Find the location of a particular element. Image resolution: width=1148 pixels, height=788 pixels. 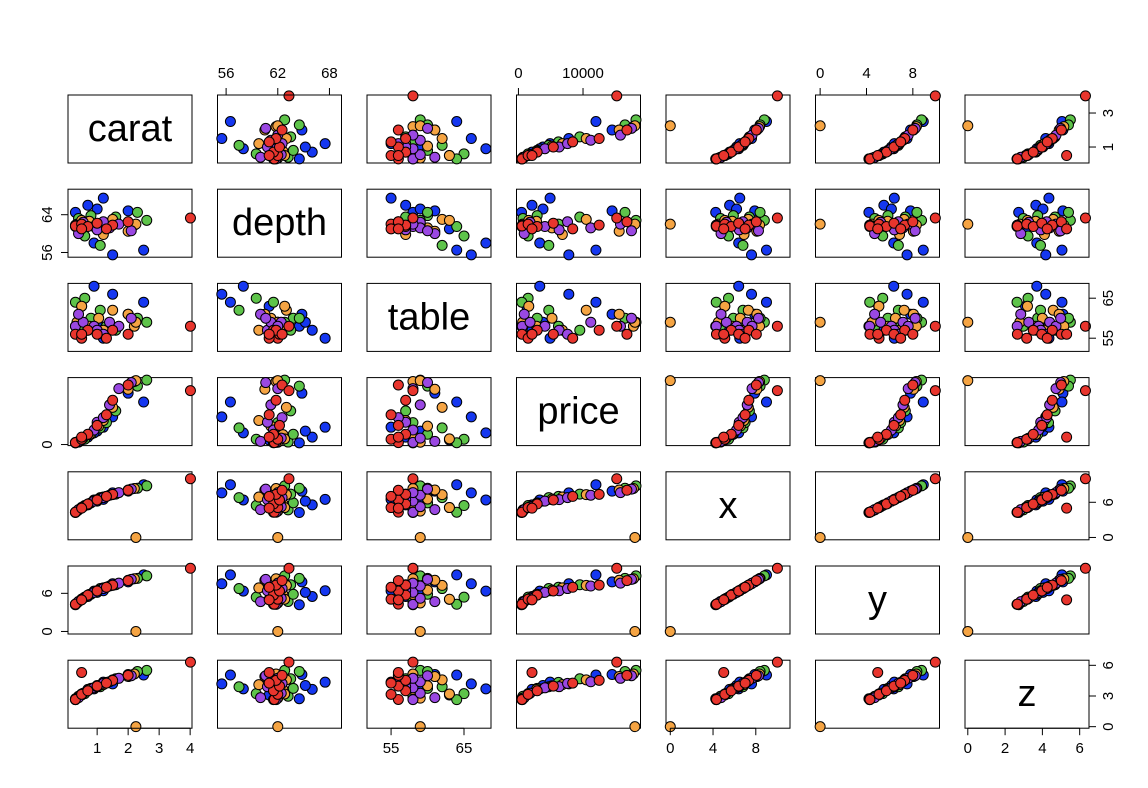

y-tick-label: 3 is located at coordinates (1108, 113).